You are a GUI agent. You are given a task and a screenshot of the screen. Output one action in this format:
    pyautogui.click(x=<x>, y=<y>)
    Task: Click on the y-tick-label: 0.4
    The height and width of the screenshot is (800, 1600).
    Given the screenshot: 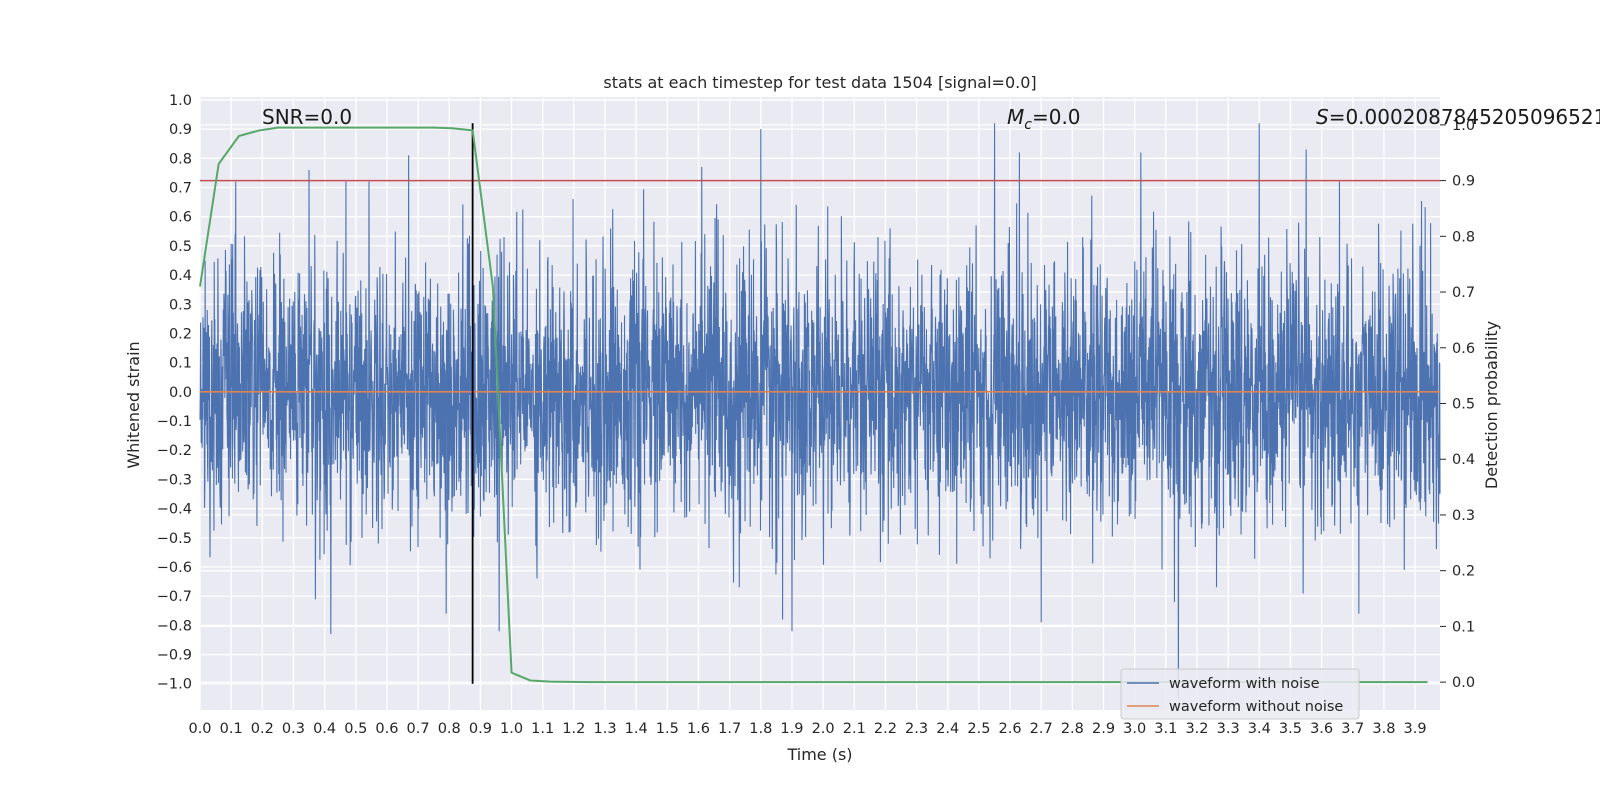 What is the action you would take?
    pyautogui.click(x=180, y=276)
    